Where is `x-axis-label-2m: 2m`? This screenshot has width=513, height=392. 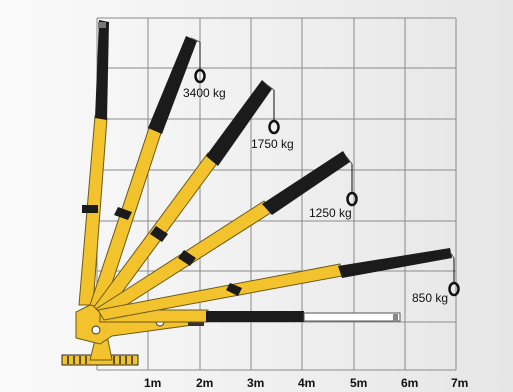
x-axis-label-2m: 2m is located at coordinates (204, 383).